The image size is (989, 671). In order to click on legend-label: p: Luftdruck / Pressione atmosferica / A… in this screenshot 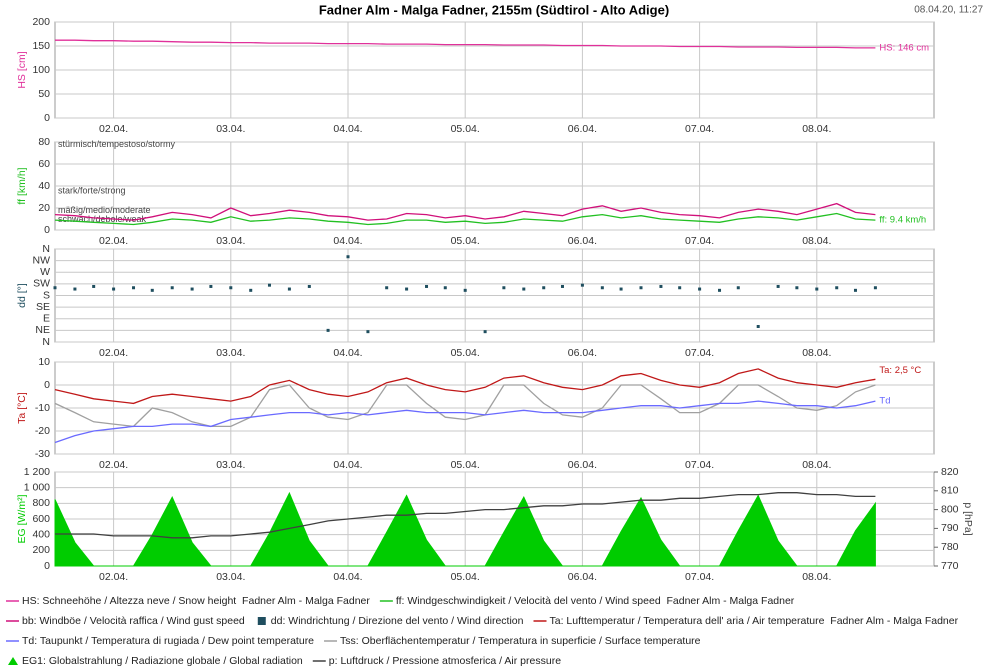, I will do `click(445, 661)`.